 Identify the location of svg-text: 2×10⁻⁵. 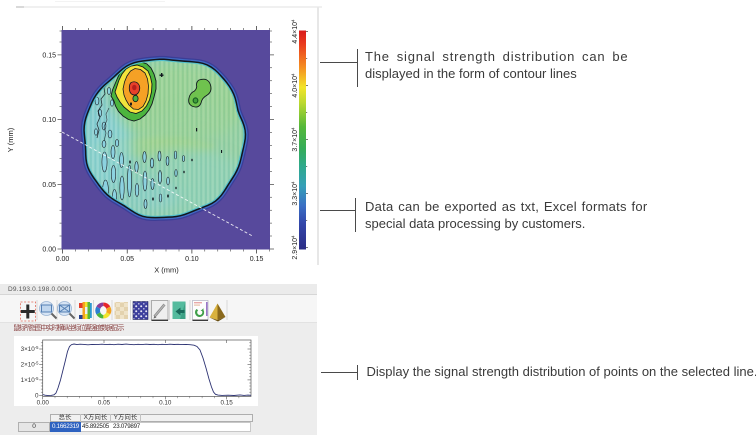
(30, 365).